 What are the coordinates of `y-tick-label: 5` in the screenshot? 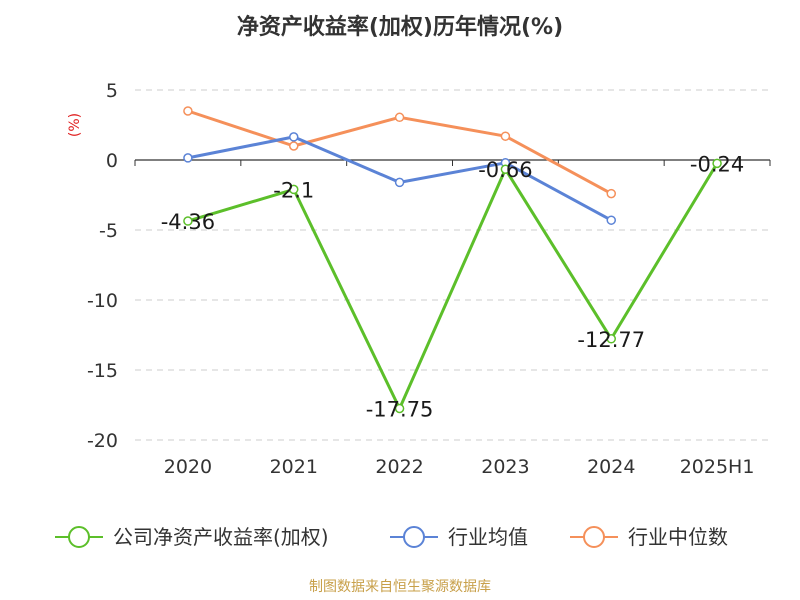 It's located at (112, 91).